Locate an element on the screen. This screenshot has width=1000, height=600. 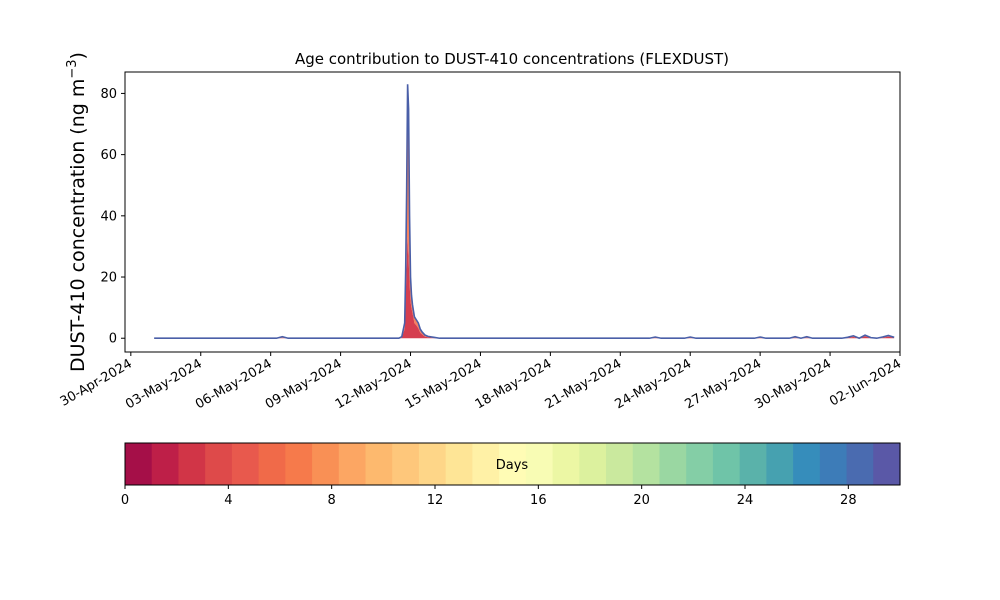
y-tick-label: 0 is located at coordinates (113, 339).